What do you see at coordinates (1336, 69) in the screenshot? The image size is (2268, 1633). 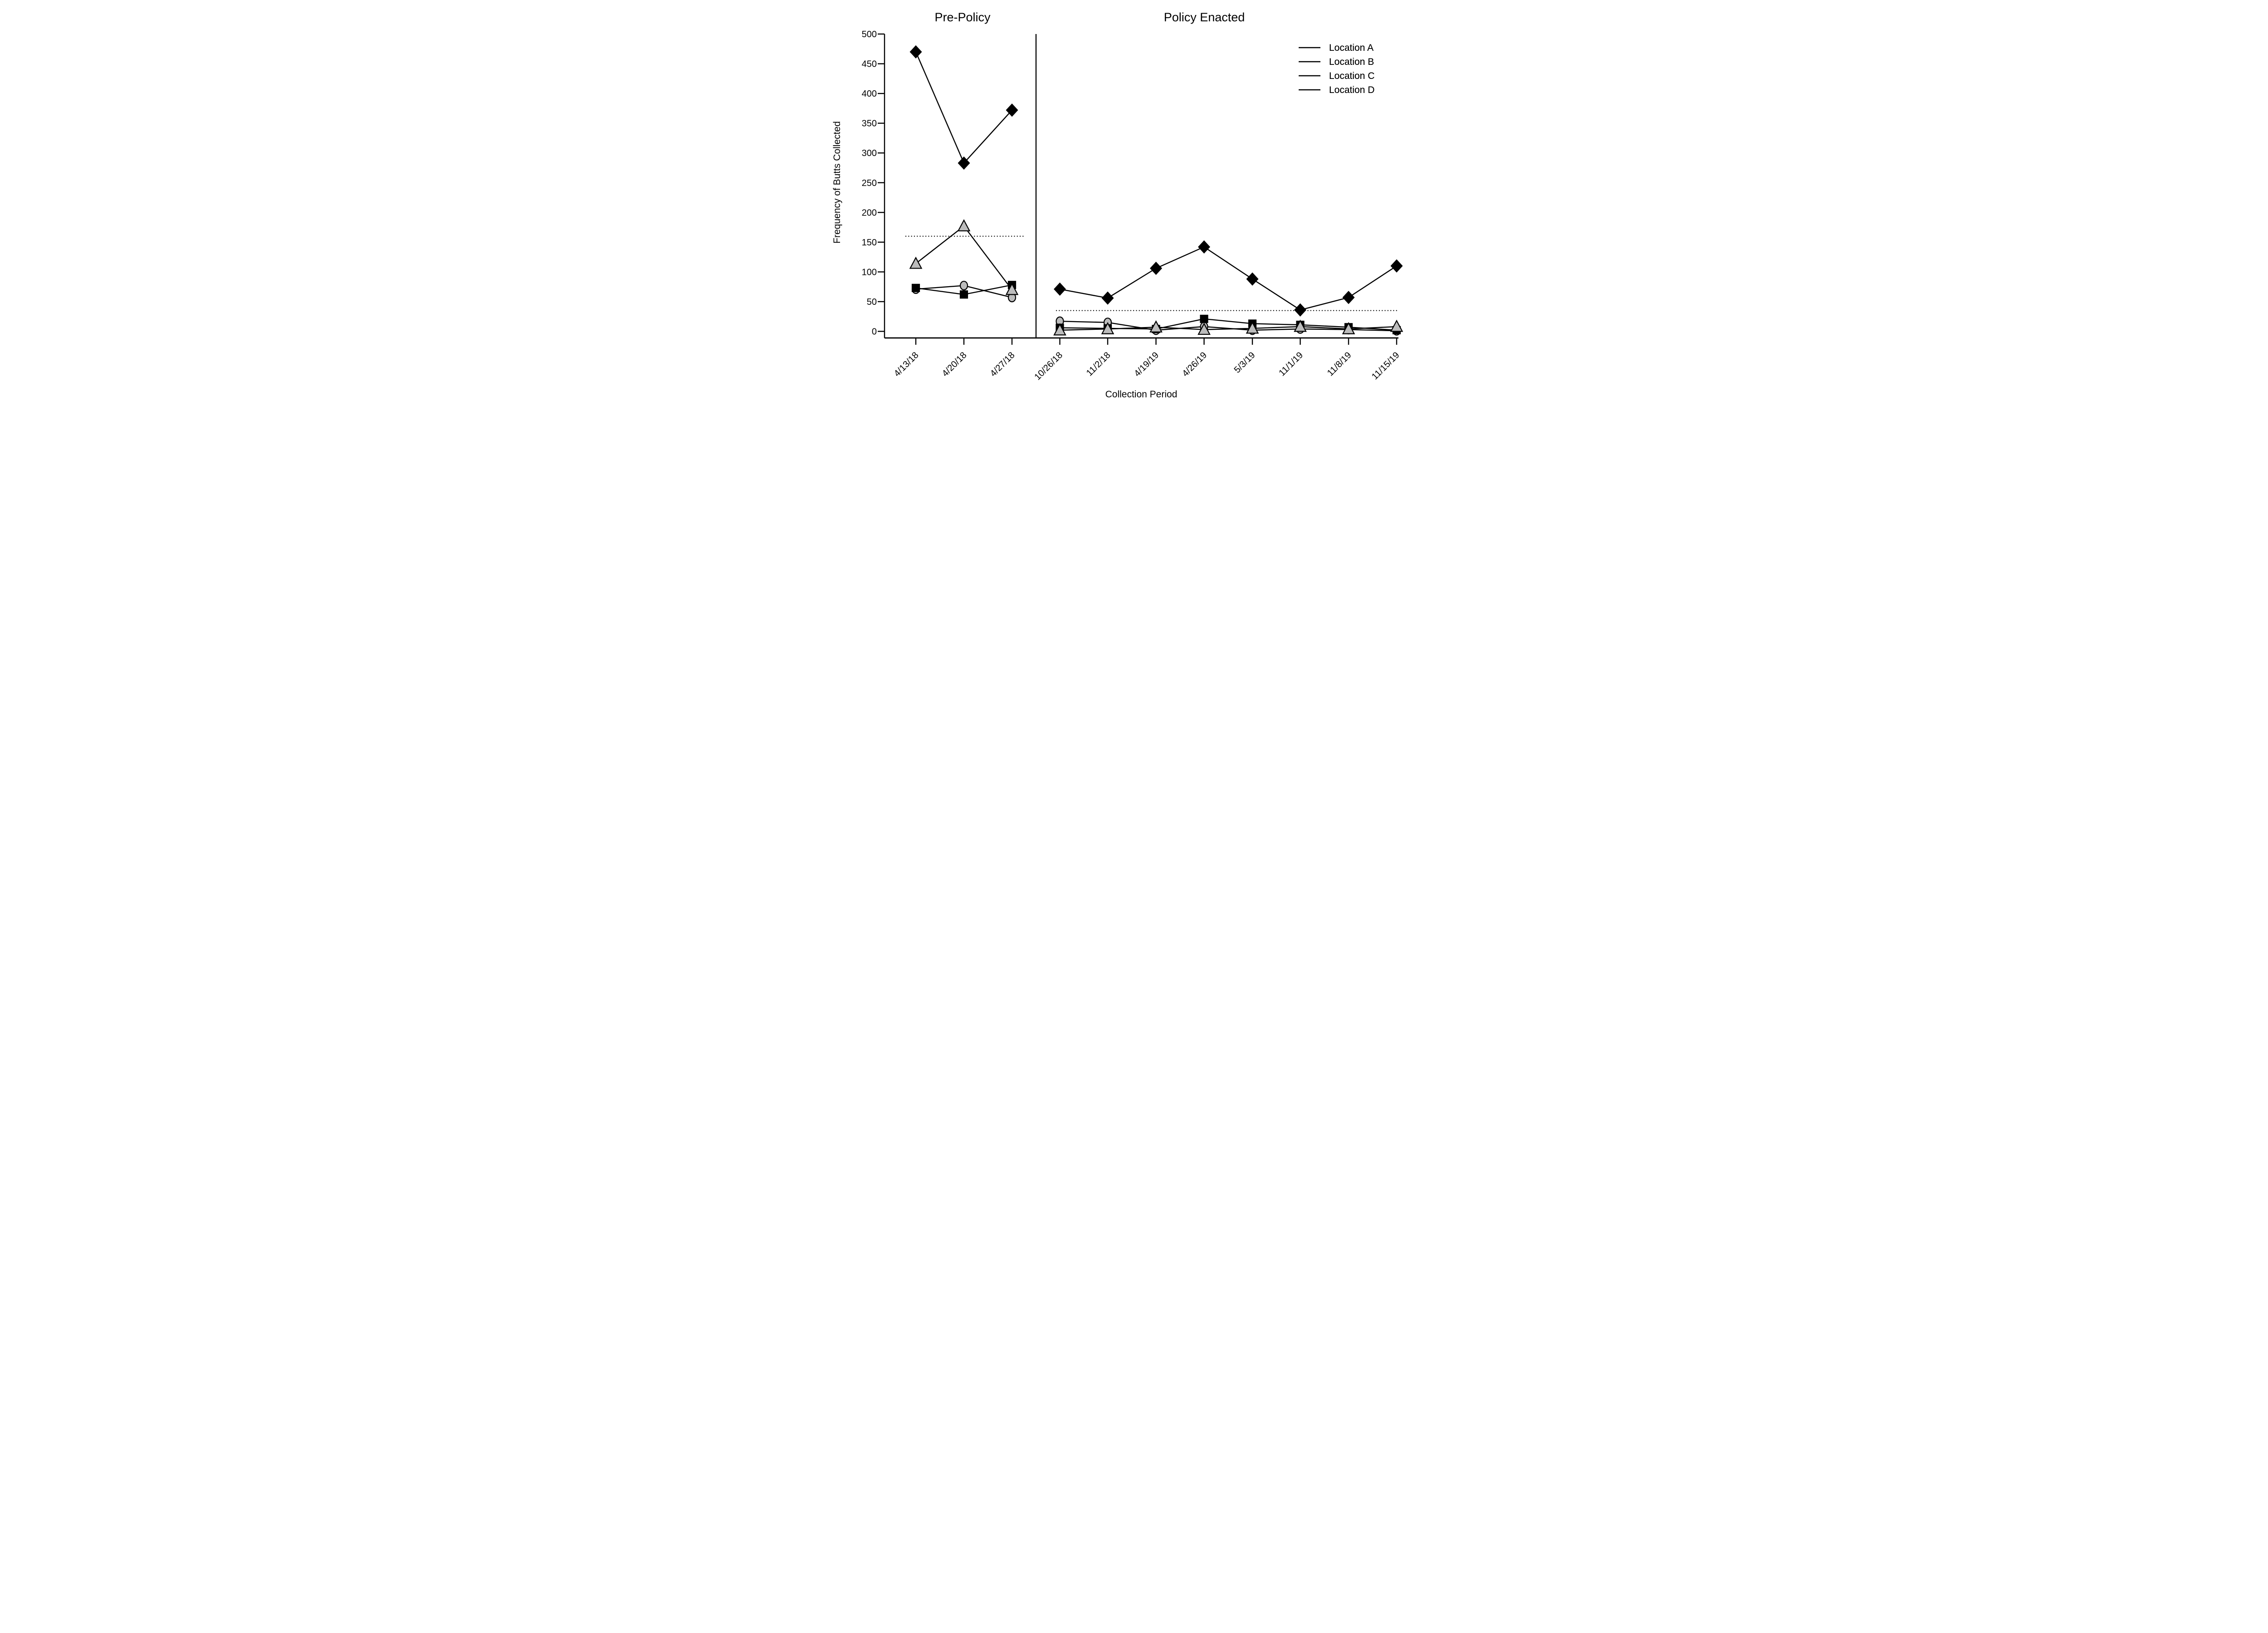 I see `legend: Location A Location B Location C Location D` at bounding box center [1336, 69].